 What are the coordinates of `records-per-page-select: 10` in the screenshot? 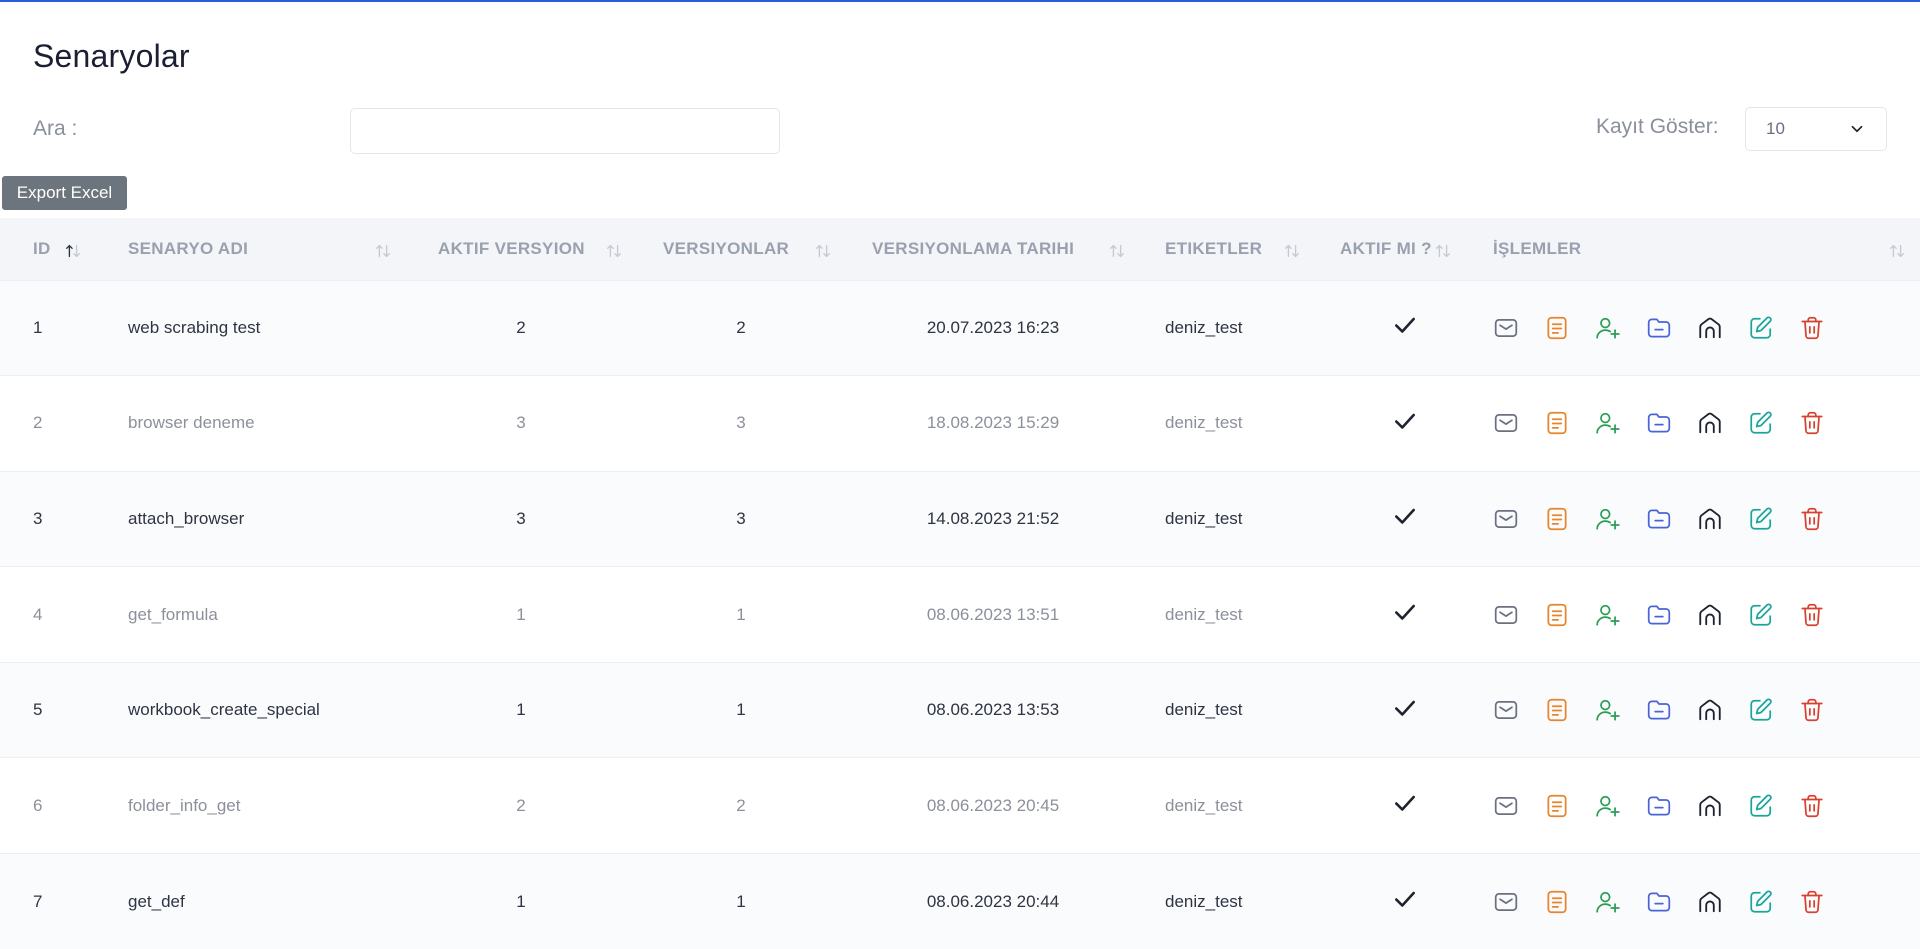 It's located at (1816, 129).